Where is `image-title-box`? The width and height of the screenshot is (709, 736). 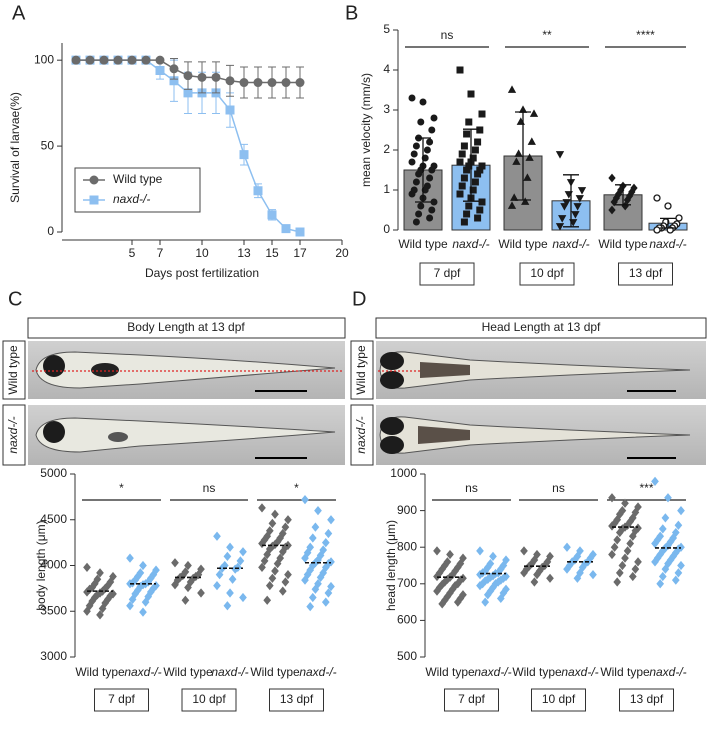 image-title-box is located at coordinates (541, 328).